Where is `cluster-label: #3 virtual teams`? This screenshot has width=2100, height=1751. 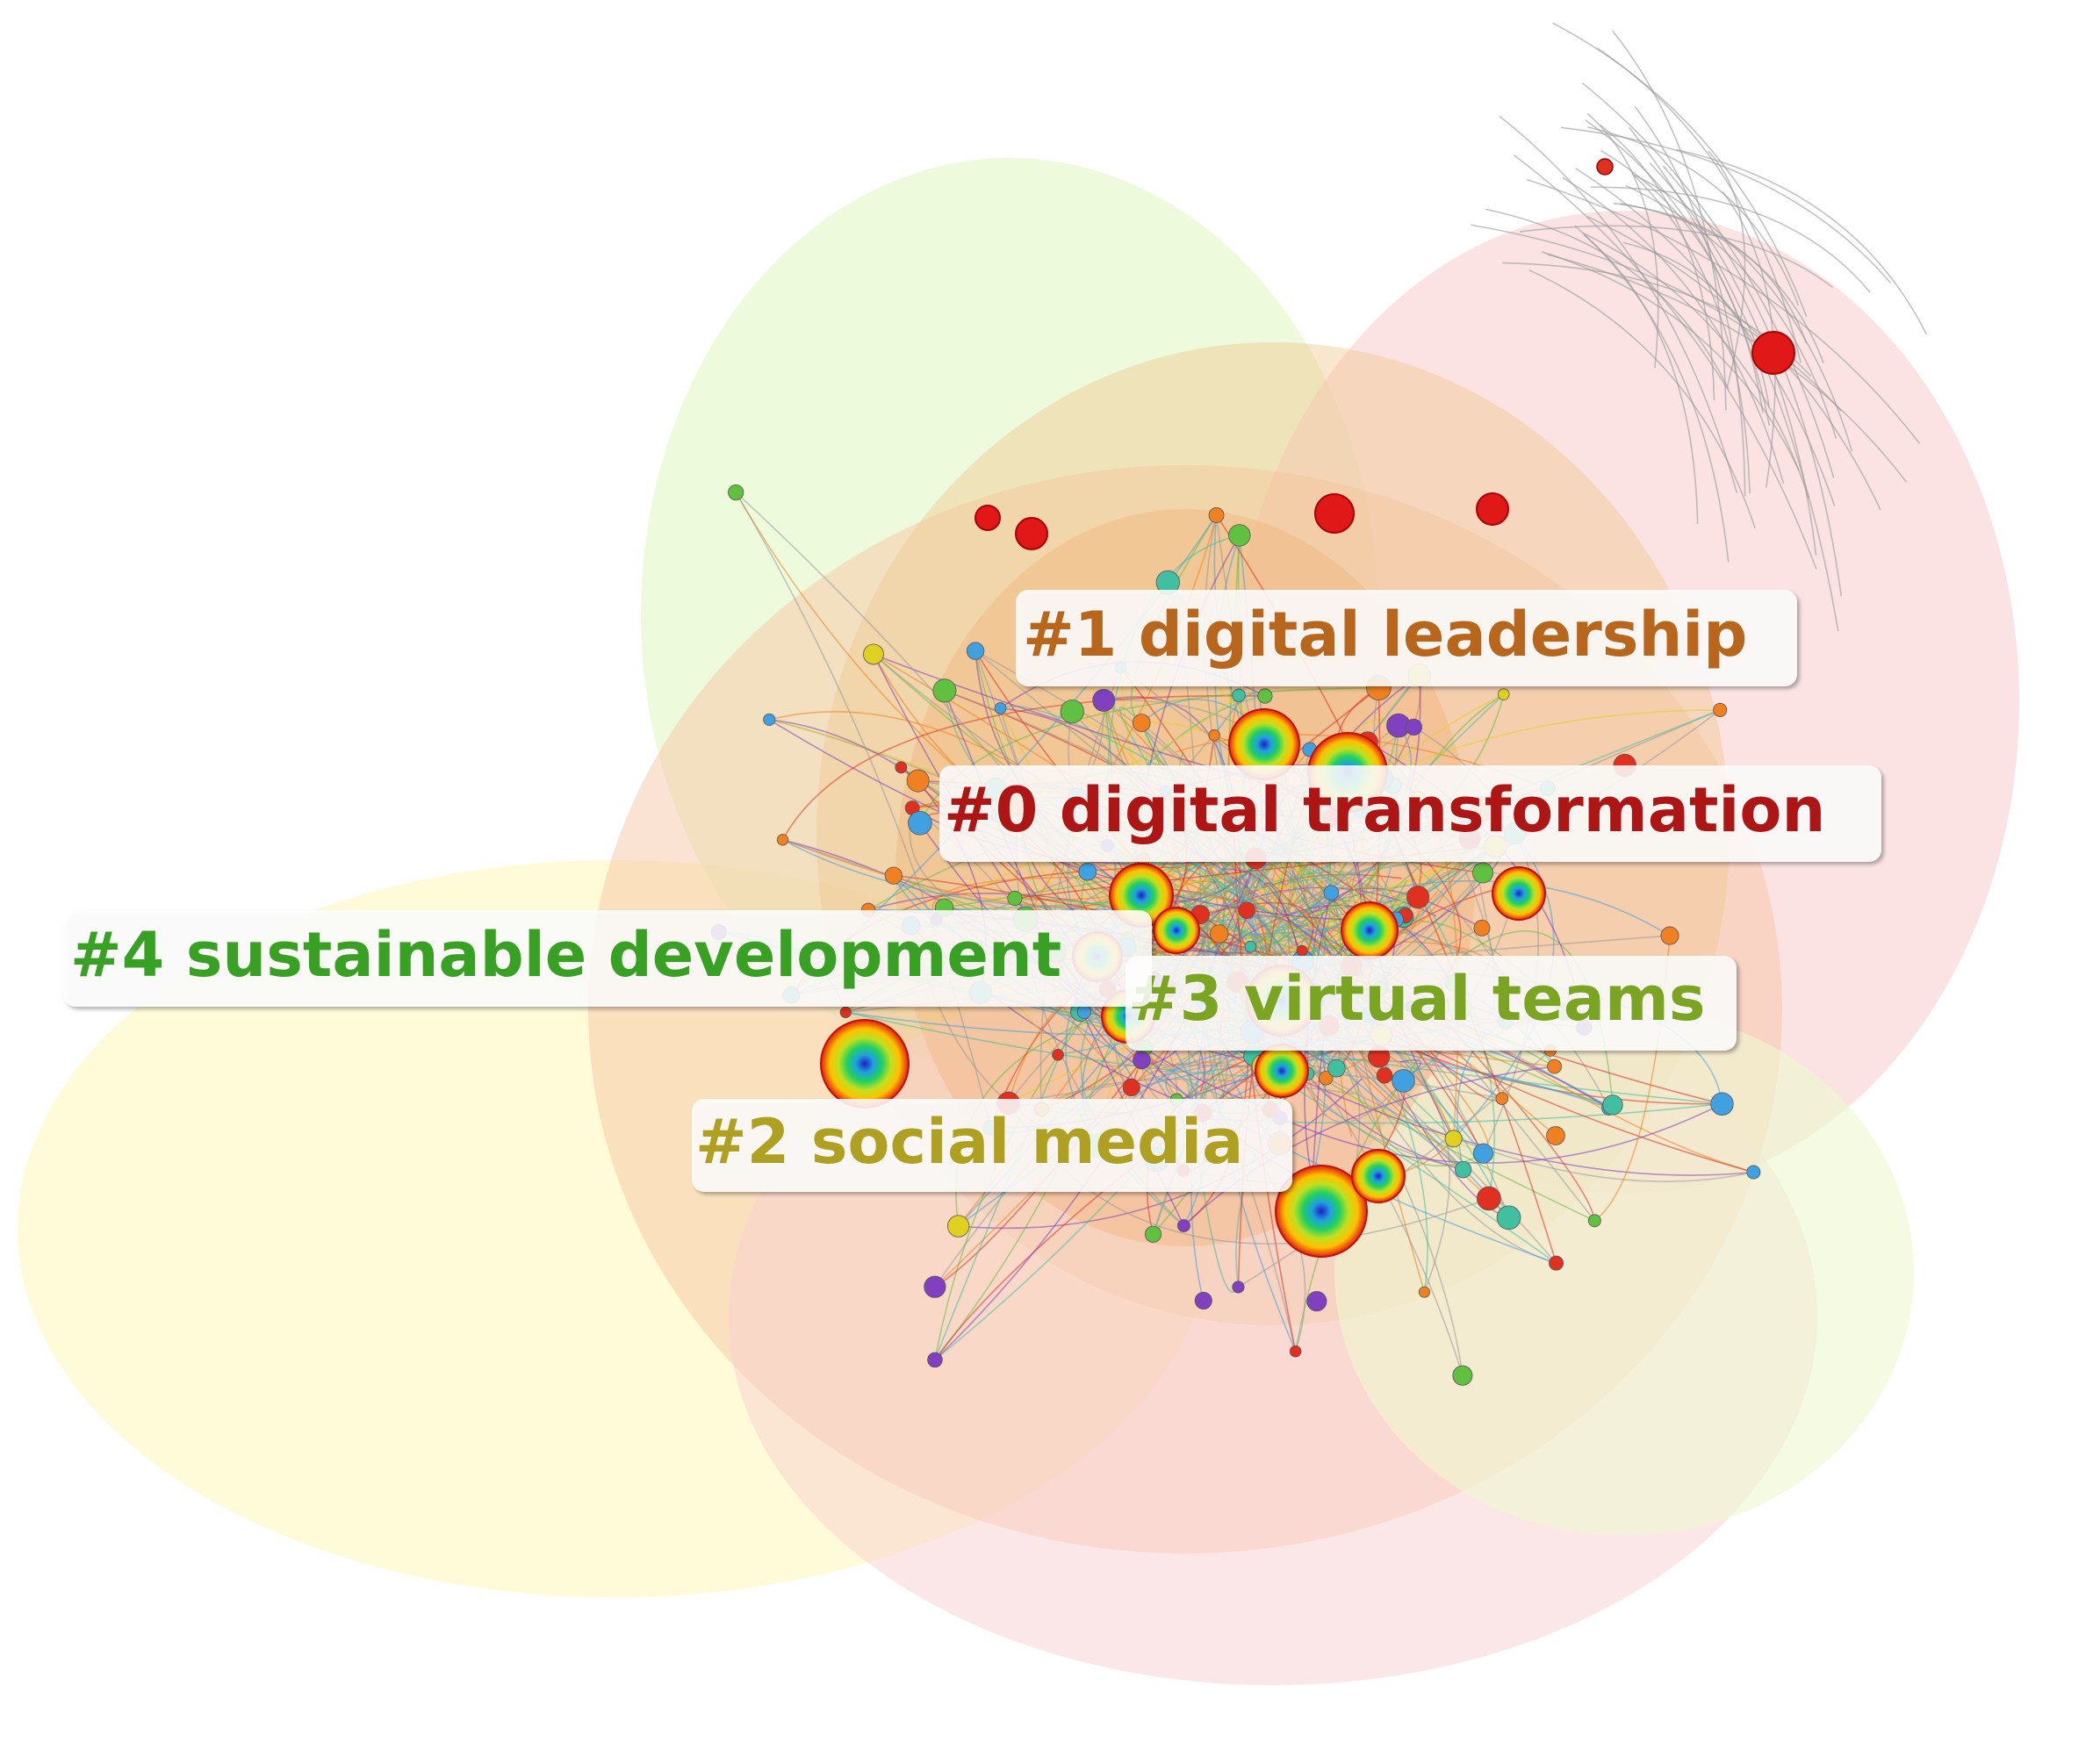 cluster-label: #3 virtual teams is located at coordinates (1417, 999).